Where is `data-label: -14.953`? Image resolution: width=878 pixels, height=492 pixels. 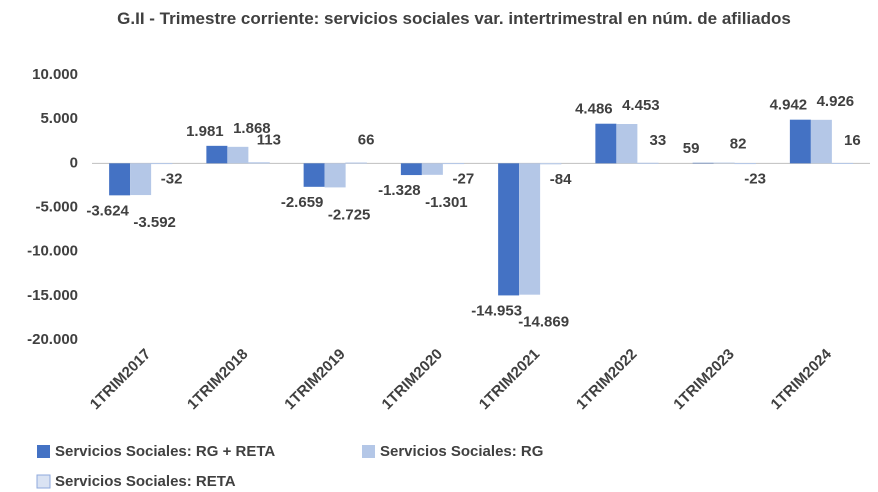
data-label: -14.953 is located at coordinates (496, 310).